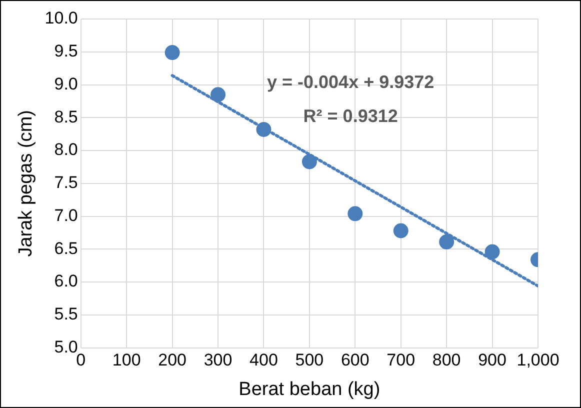 The height and width of the screenshot is (408, 581). Describe the element at coordinates (66, 314) in the screenshot. I see `y-tick-label: 5.5` at that location.